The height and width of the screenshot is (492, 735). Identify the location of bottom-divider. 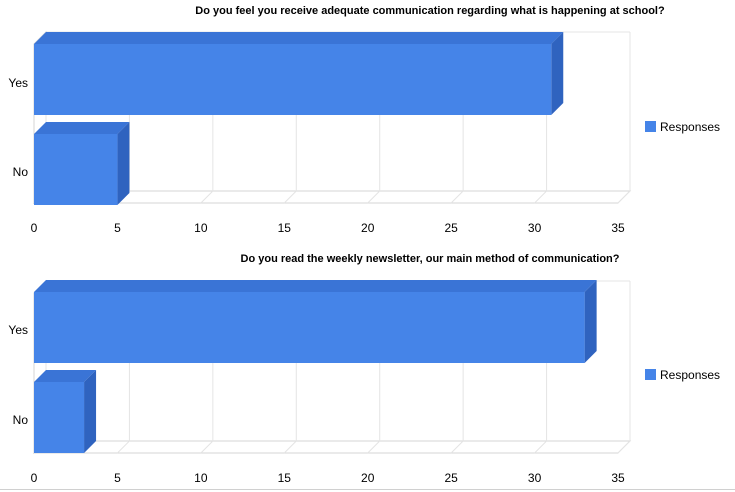
(367, 489).